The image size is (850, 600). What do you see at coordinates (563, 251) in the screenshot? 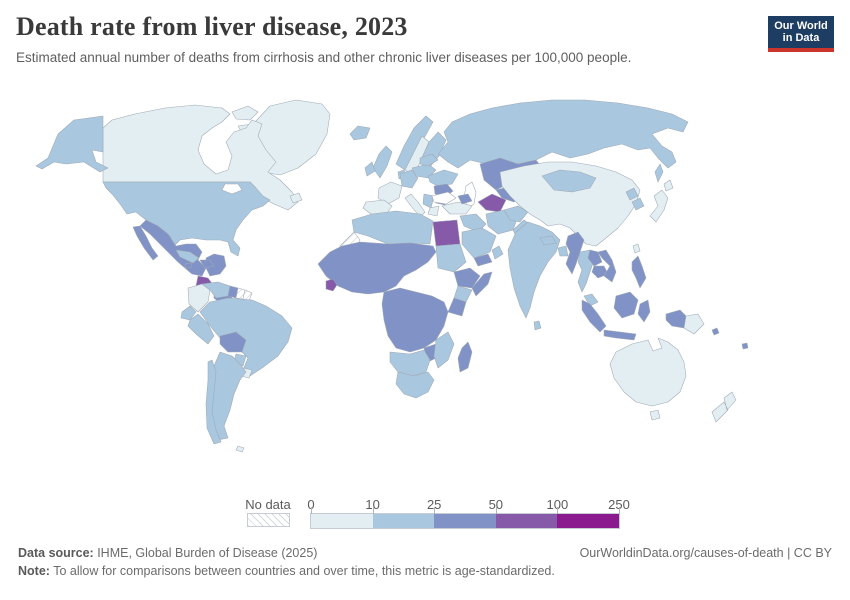
I see `country-bangladesh` at bounding box center [563, 251].